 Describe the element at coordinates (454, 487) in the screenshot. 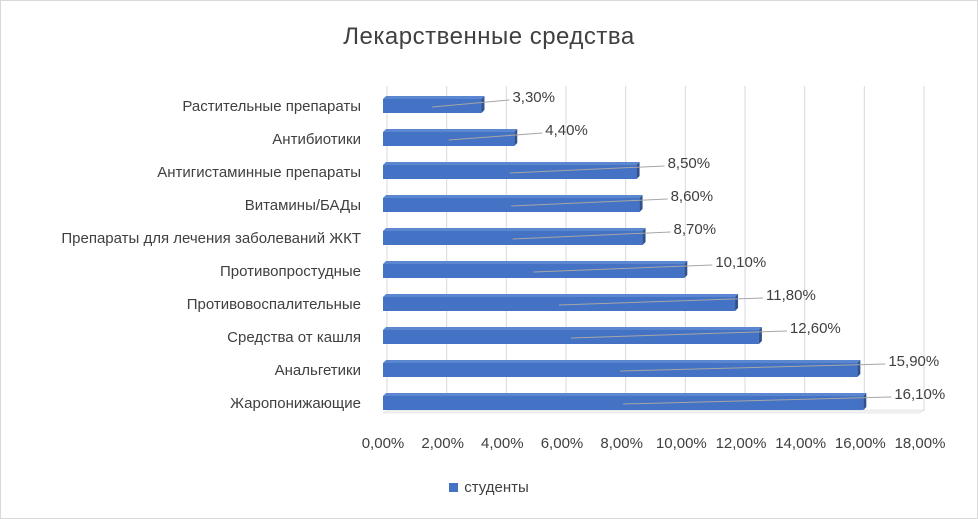

I see `legend-swatch` at that location.